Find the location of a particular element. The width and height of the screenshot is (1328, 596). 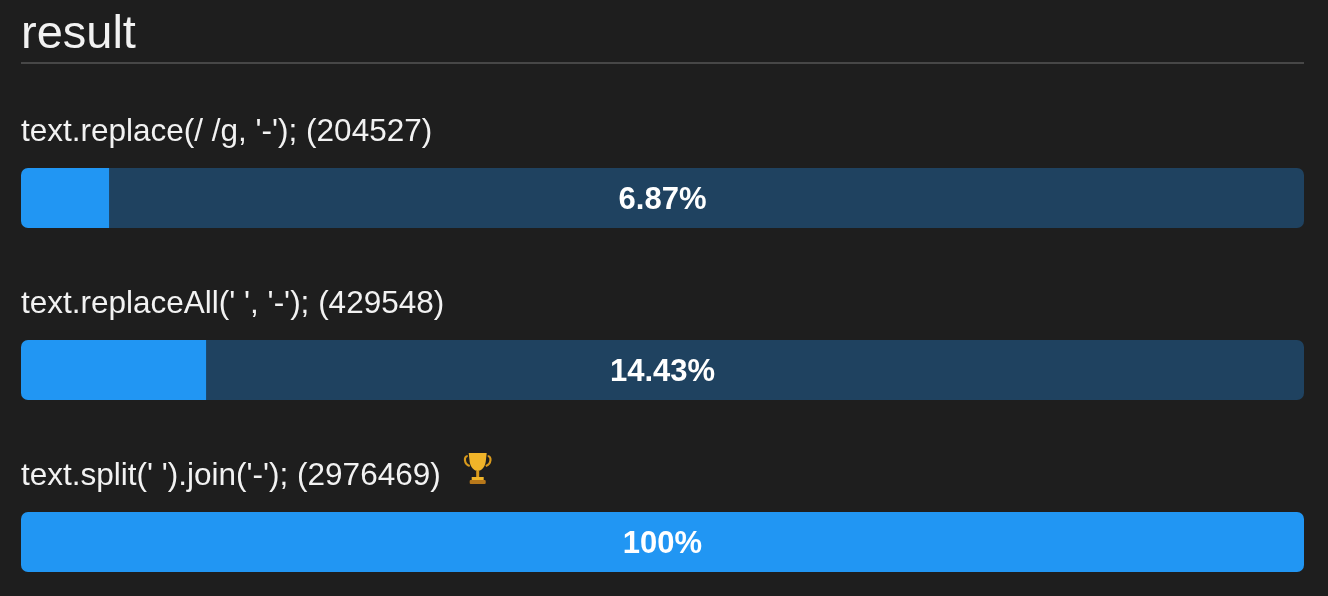

y-tick-label: text.replaceAll(' ', '-'); (429548) is located at coordinates (233, 302).